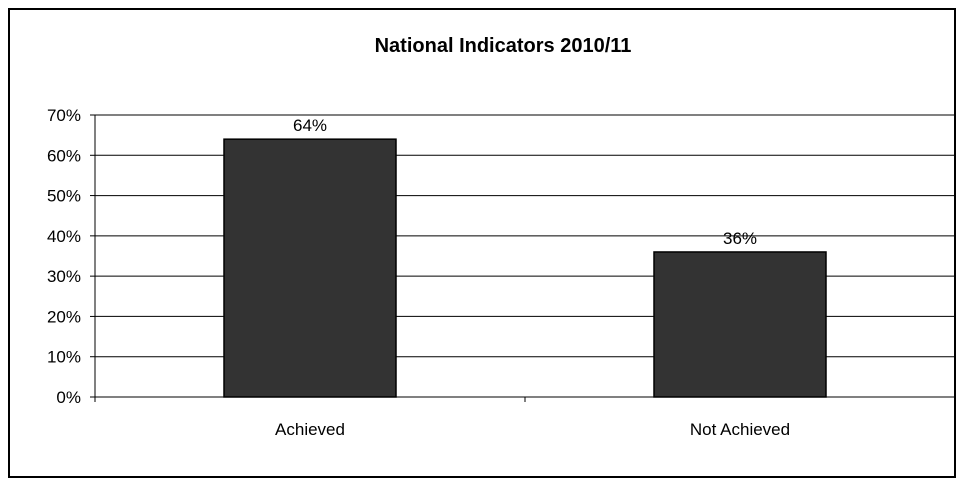 This screenshot has height=478, width=962. I want to click on bar-not-achieved, so click(740, 324).